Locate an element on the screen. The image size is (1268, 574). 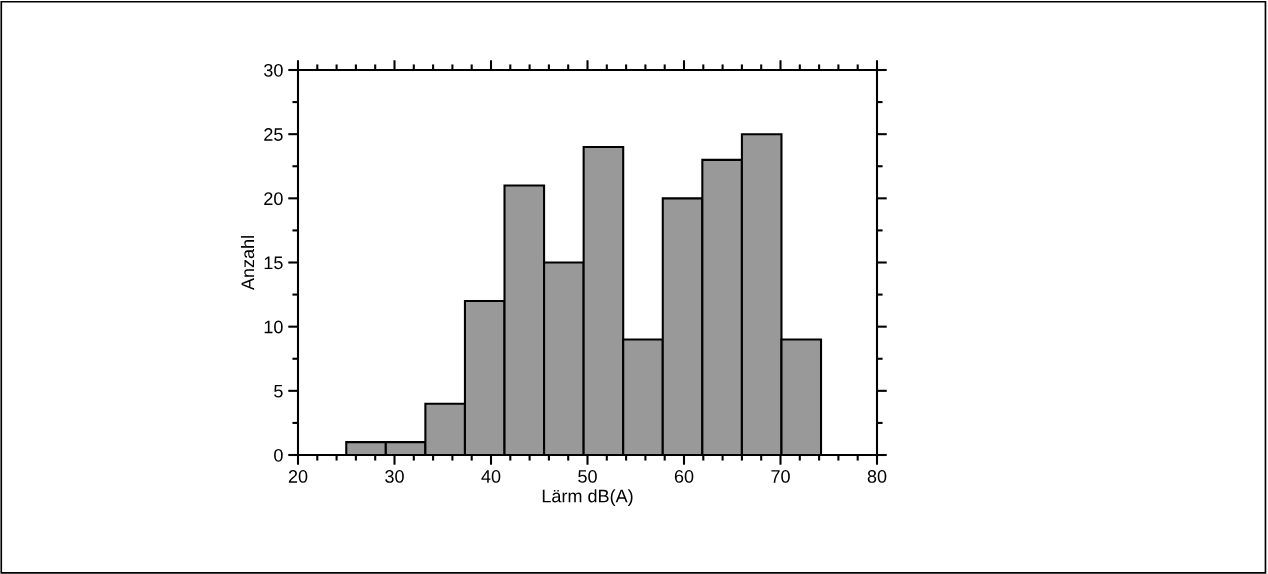
x-tick-label: 40 is located at coordinates (491, 476).